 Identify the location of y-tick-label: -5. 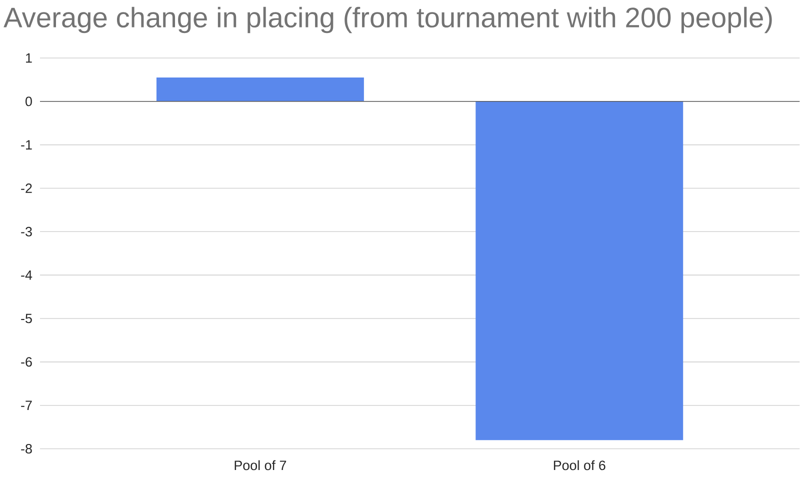
(26, 319).